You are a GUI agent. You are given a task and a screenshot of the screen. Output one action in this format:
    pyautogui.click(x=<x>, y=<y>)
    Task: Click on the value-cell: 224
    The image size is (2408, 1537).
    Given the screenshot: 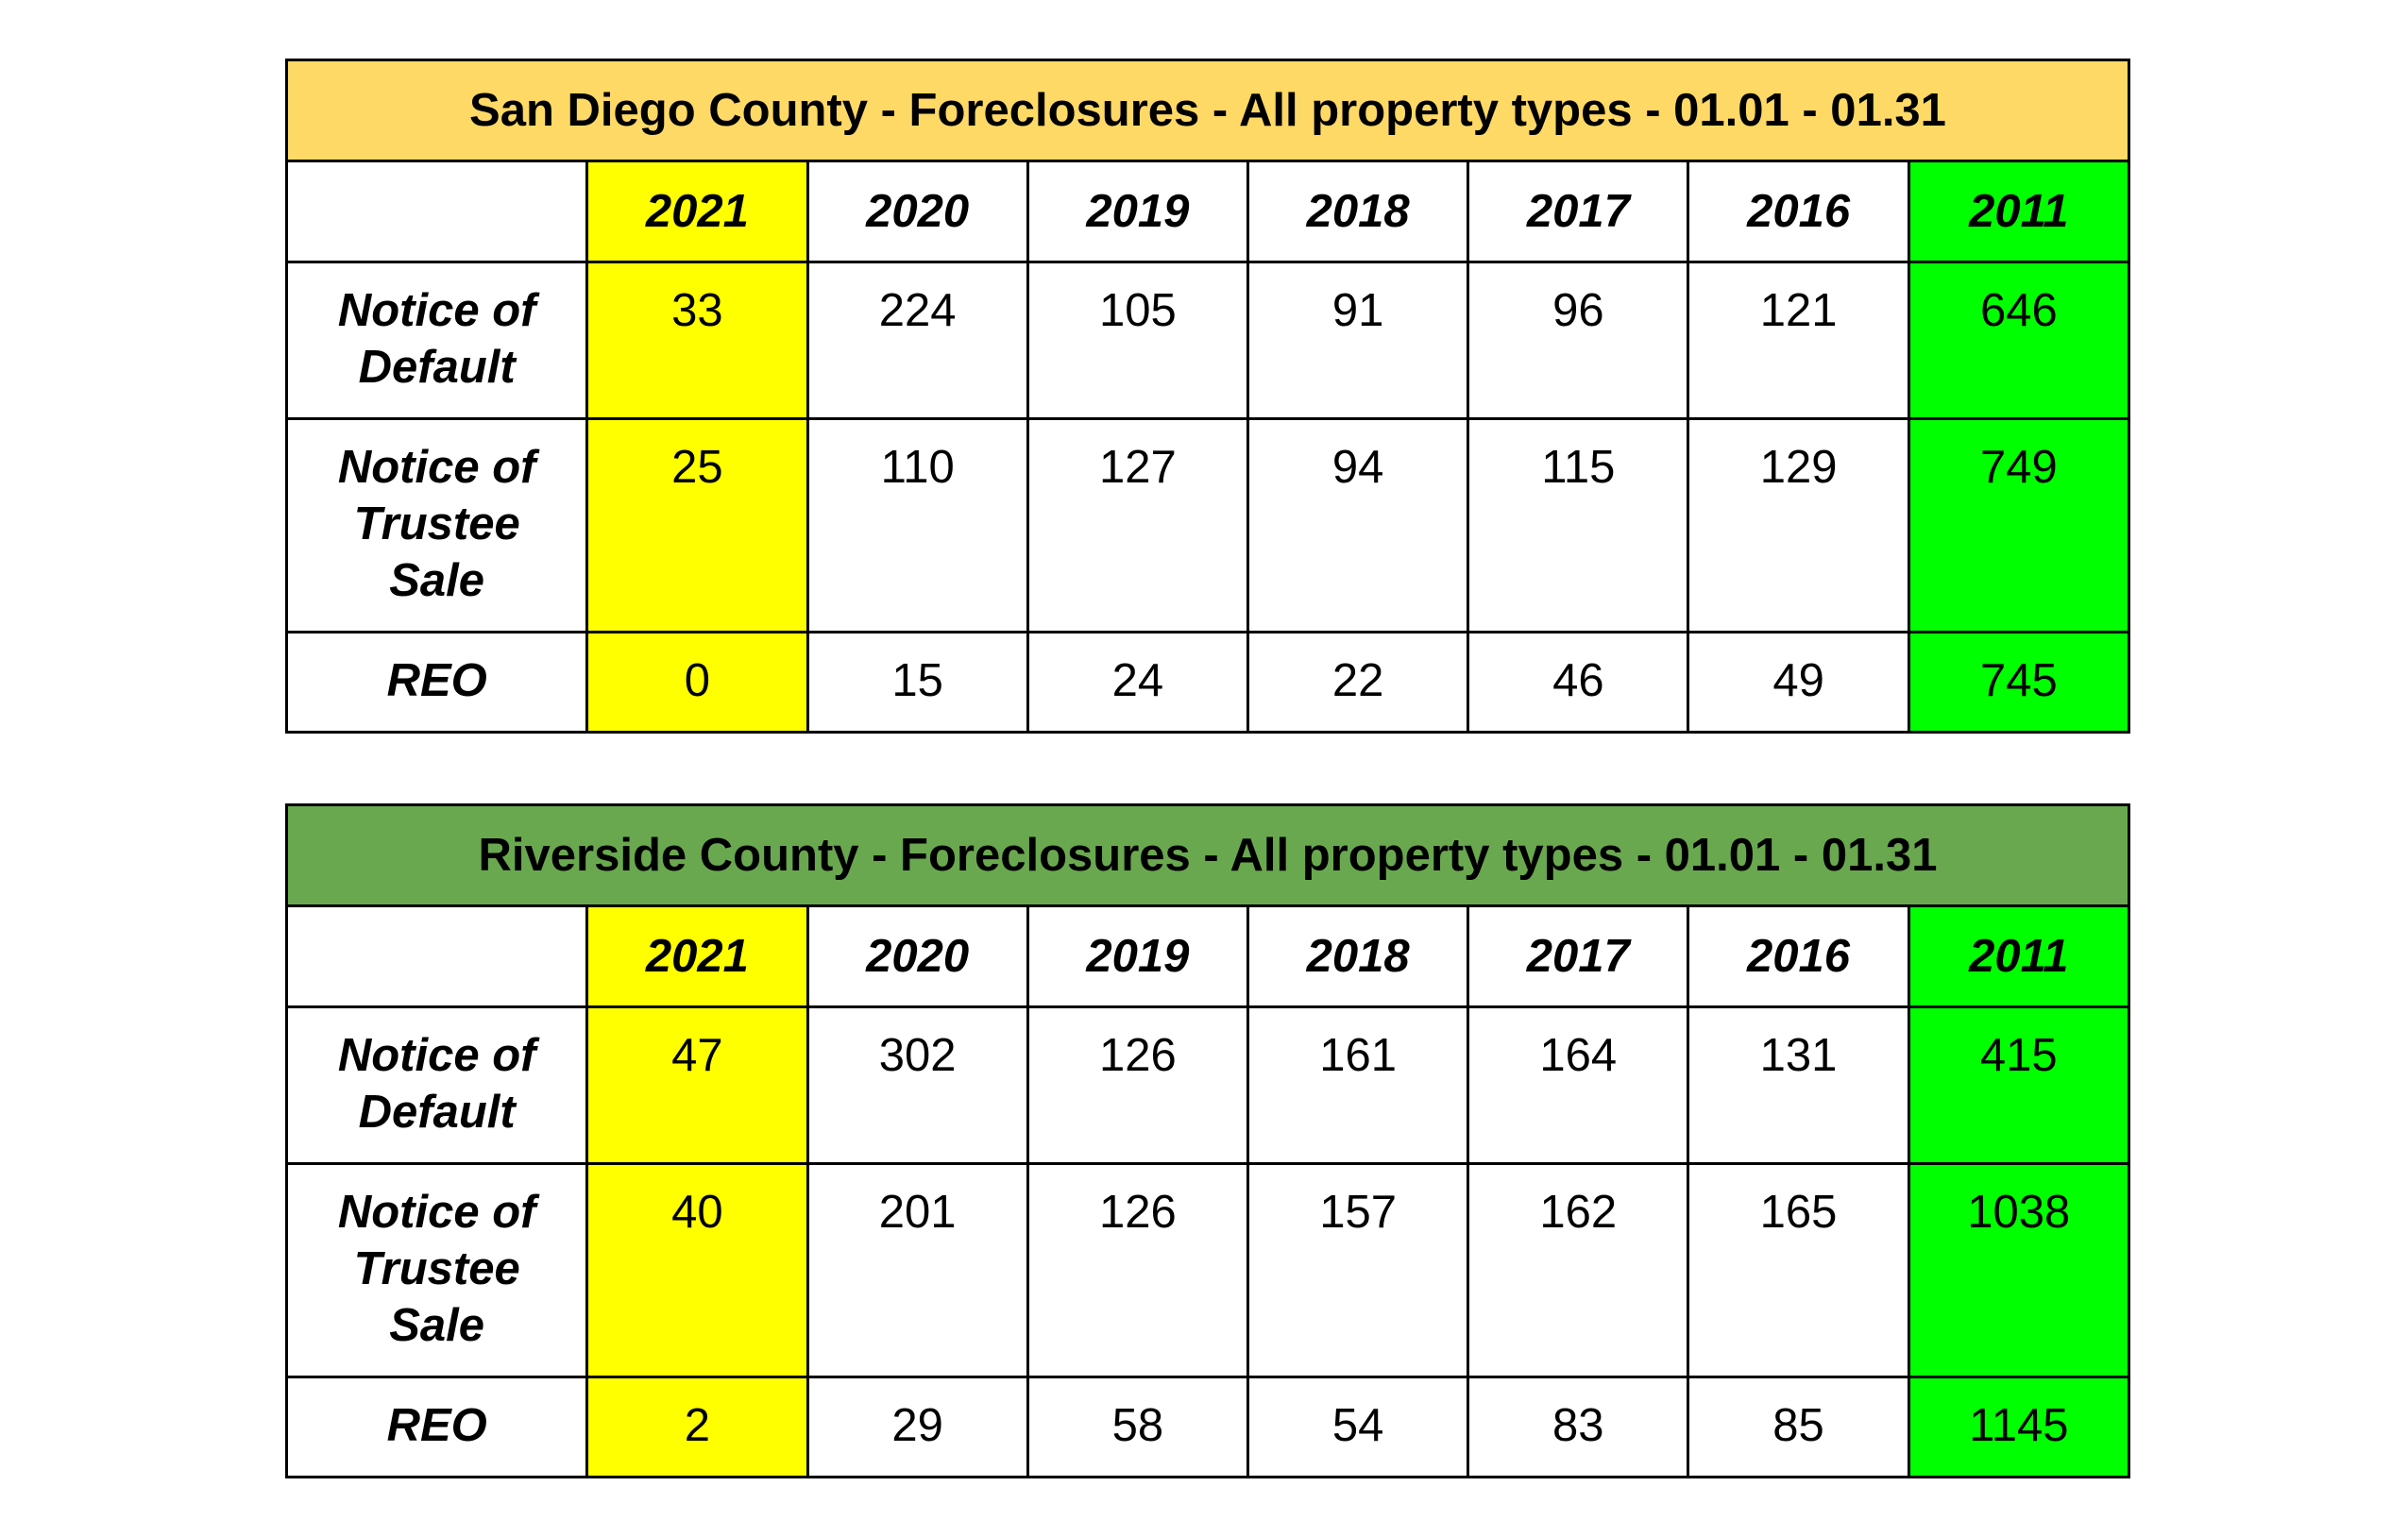 What is the action you would take?
    pyautogui.click(x=917, y=340)
    